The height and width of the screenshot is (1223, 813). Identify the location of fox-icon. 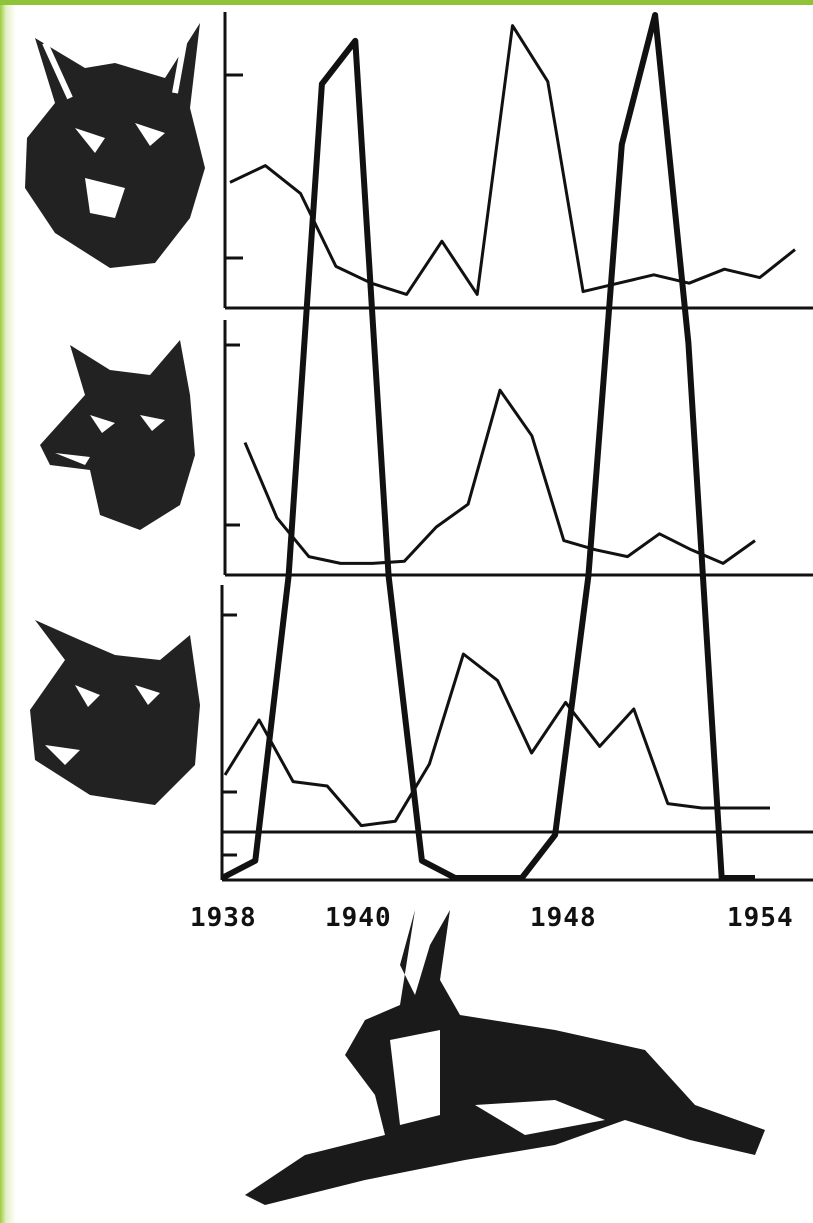
(117, 435).